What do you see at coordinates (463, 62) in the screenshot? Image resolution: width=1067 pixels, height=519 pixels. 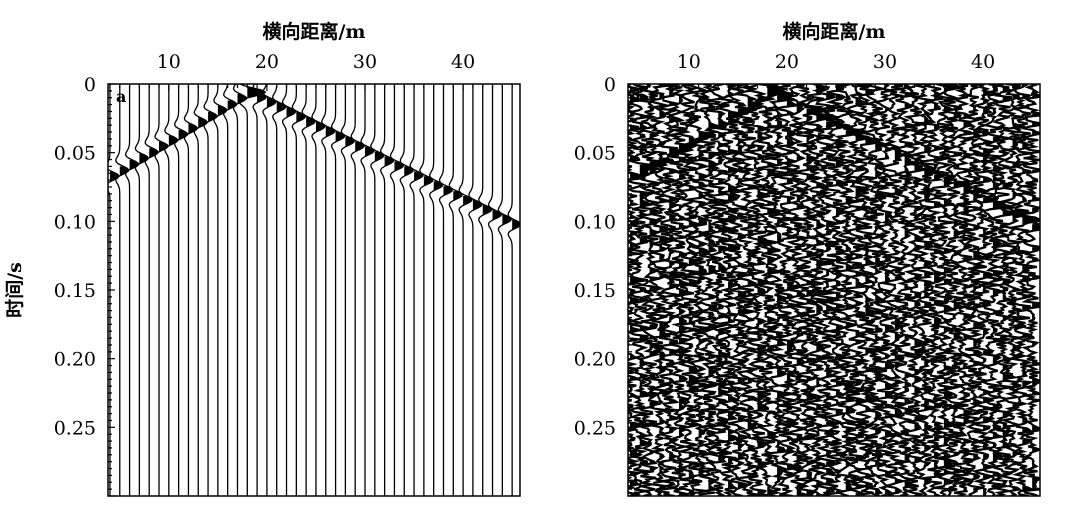 I see `x-tick-label: 40` at bounding box center [463, 62].